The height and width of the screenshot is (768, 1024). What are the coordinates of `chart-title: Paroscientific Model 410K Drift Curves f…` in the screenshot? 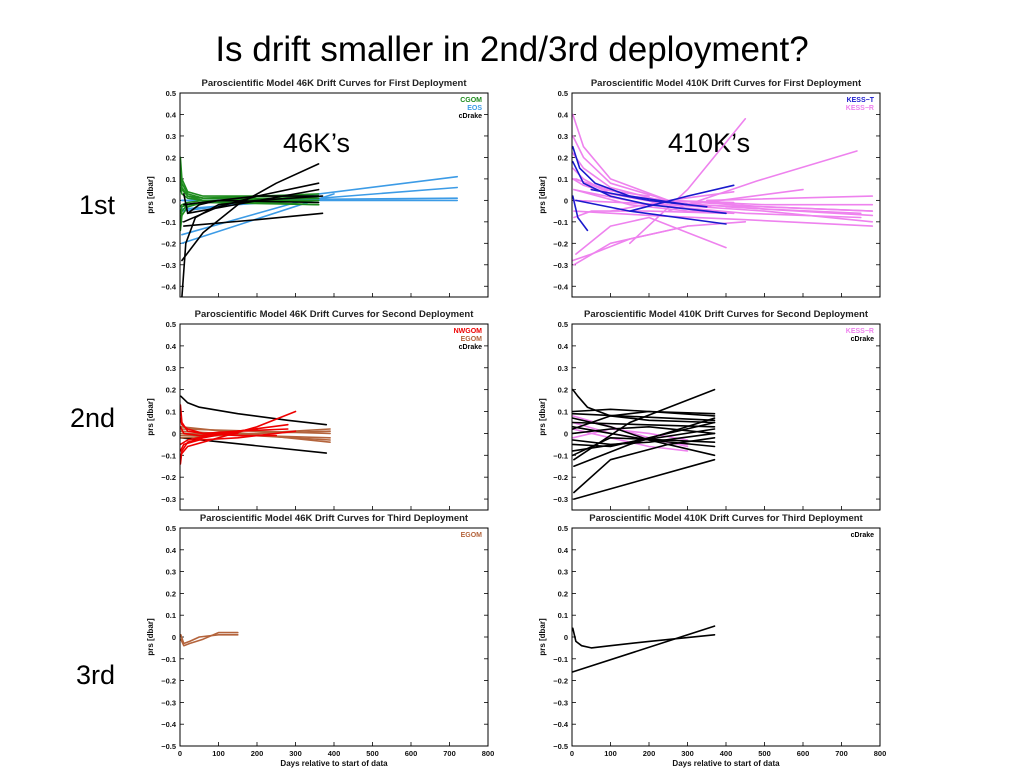 It's located at (726, 314).